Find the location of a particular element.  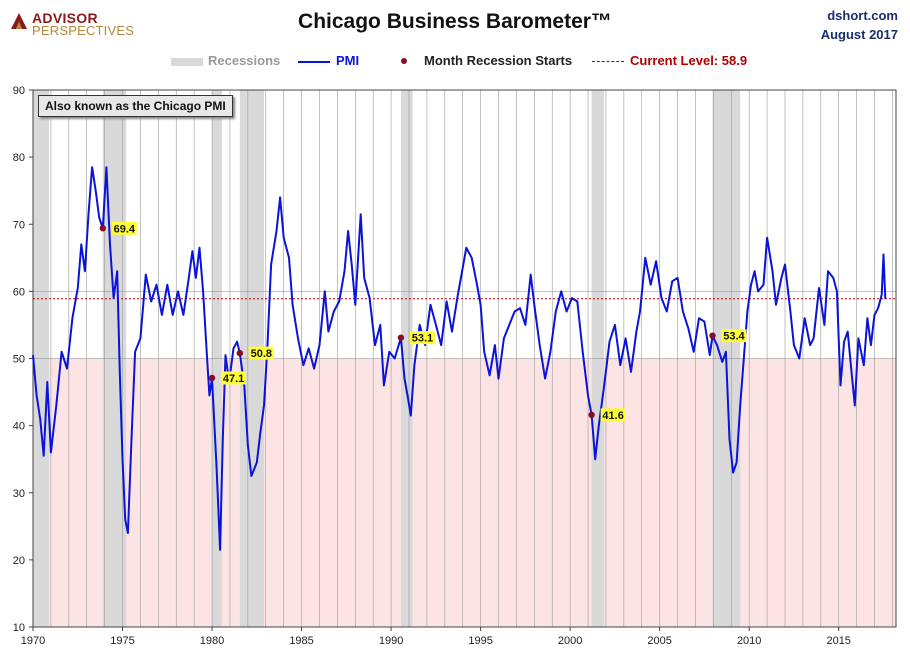

x-tick-label: 1995 is located at coordinates (480, 641).